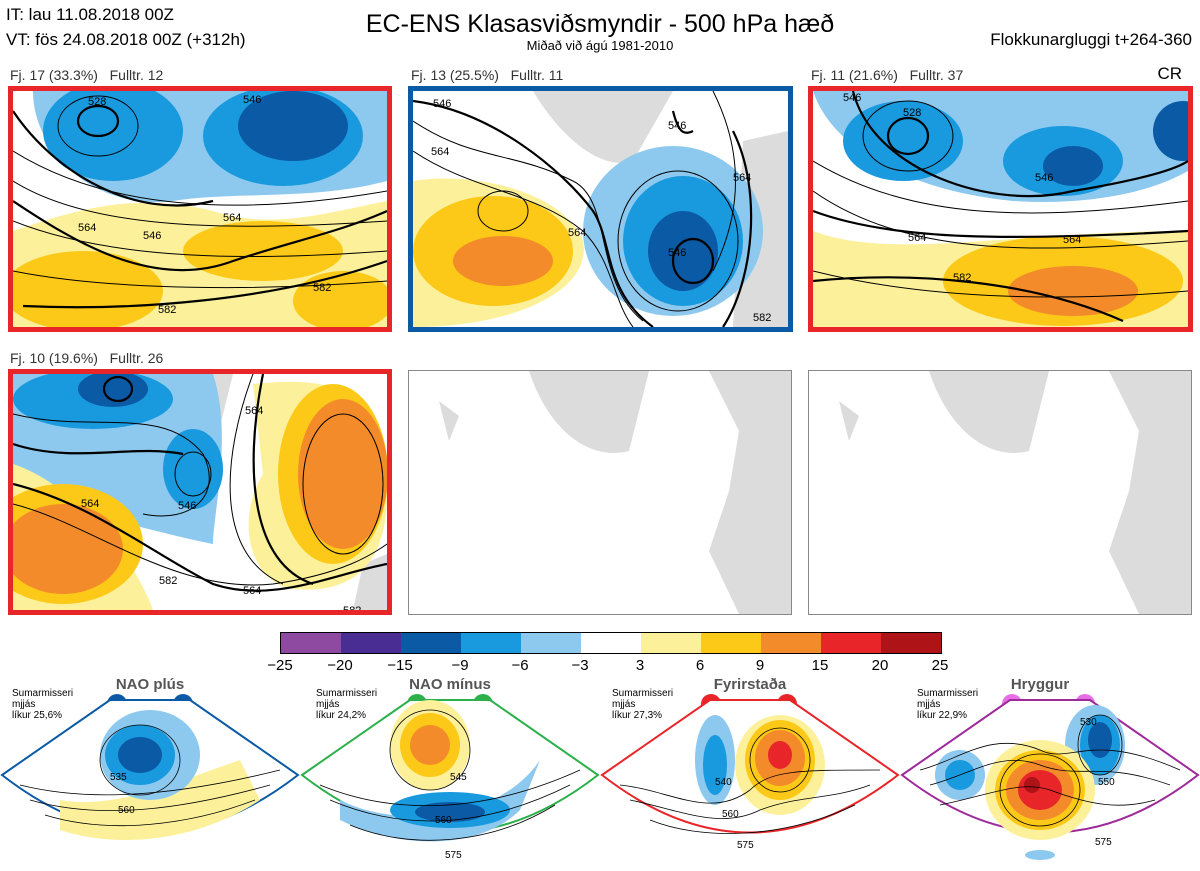  What do you see at coordinates (880, 665) in the screenshot?
I see `colorbar-label: 20` at bounding box center [880, 665].